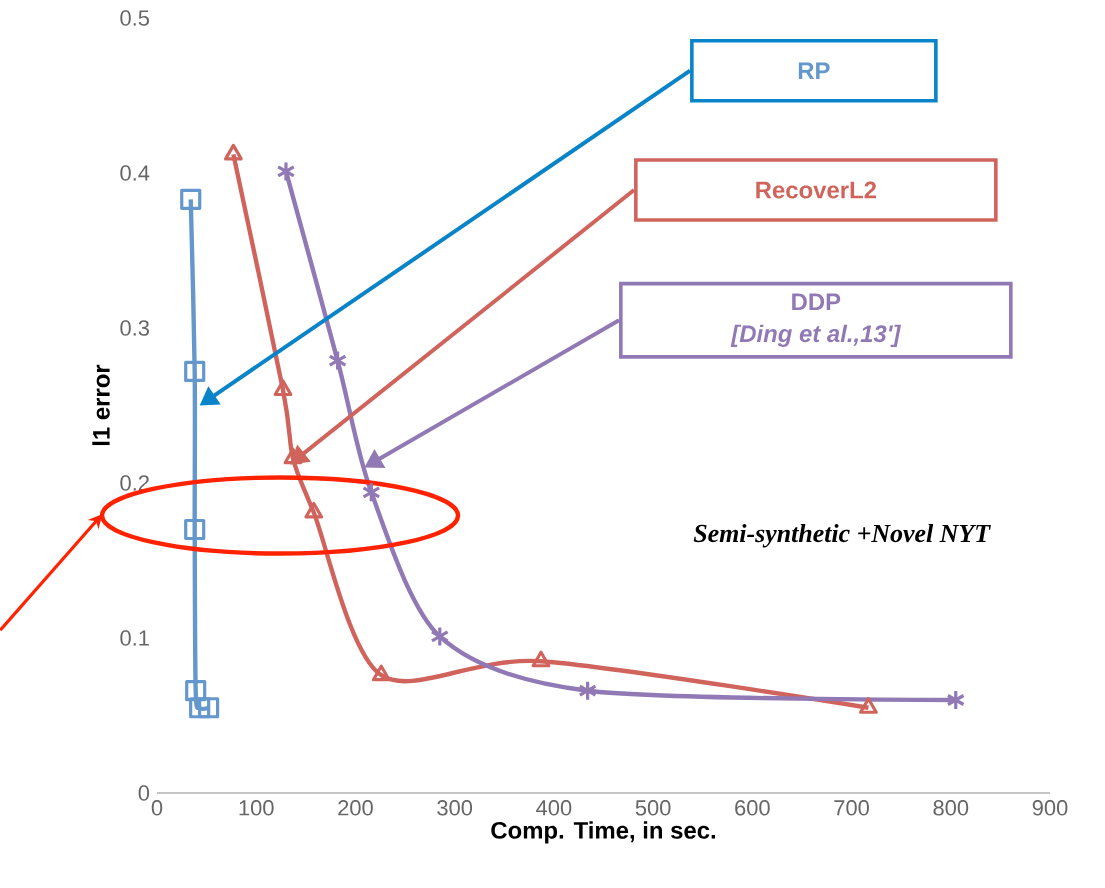 The image size is (1105, 888). What do you see at coordinates (135, 173) in the screenshot?
I see `y-tick-label: 0.4` at bounding box center [135, 173].